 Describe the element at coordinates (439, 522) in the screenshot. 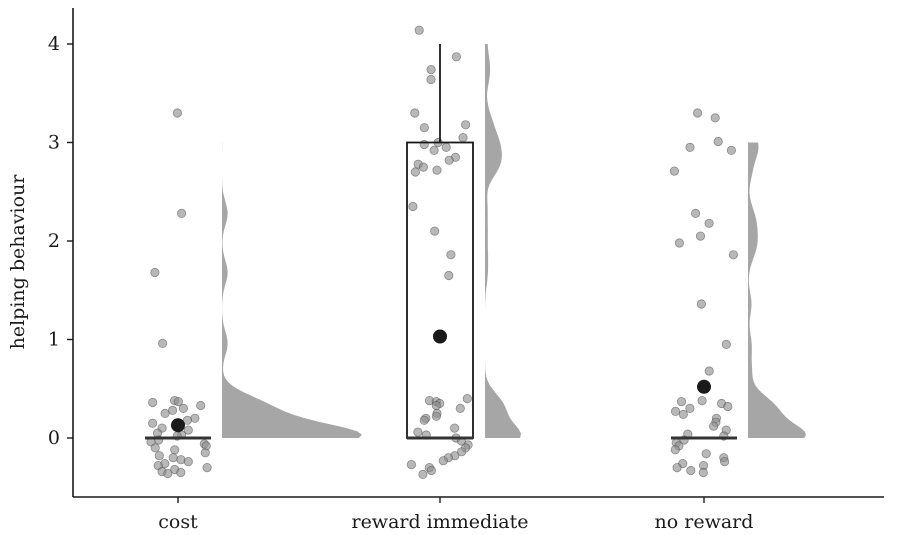

I see `x-tick-label-1: reward immediate` at that location.